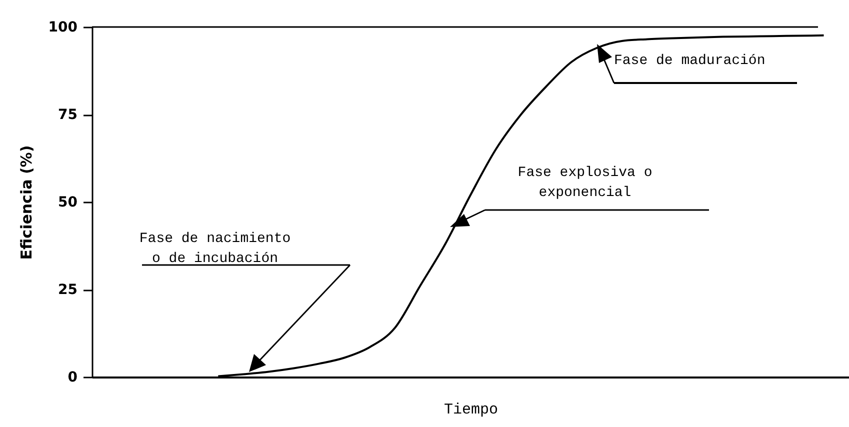 The width and height of the screenshot is (849, 427). I want to click on y-tick-label: 75, so click(68, 115).